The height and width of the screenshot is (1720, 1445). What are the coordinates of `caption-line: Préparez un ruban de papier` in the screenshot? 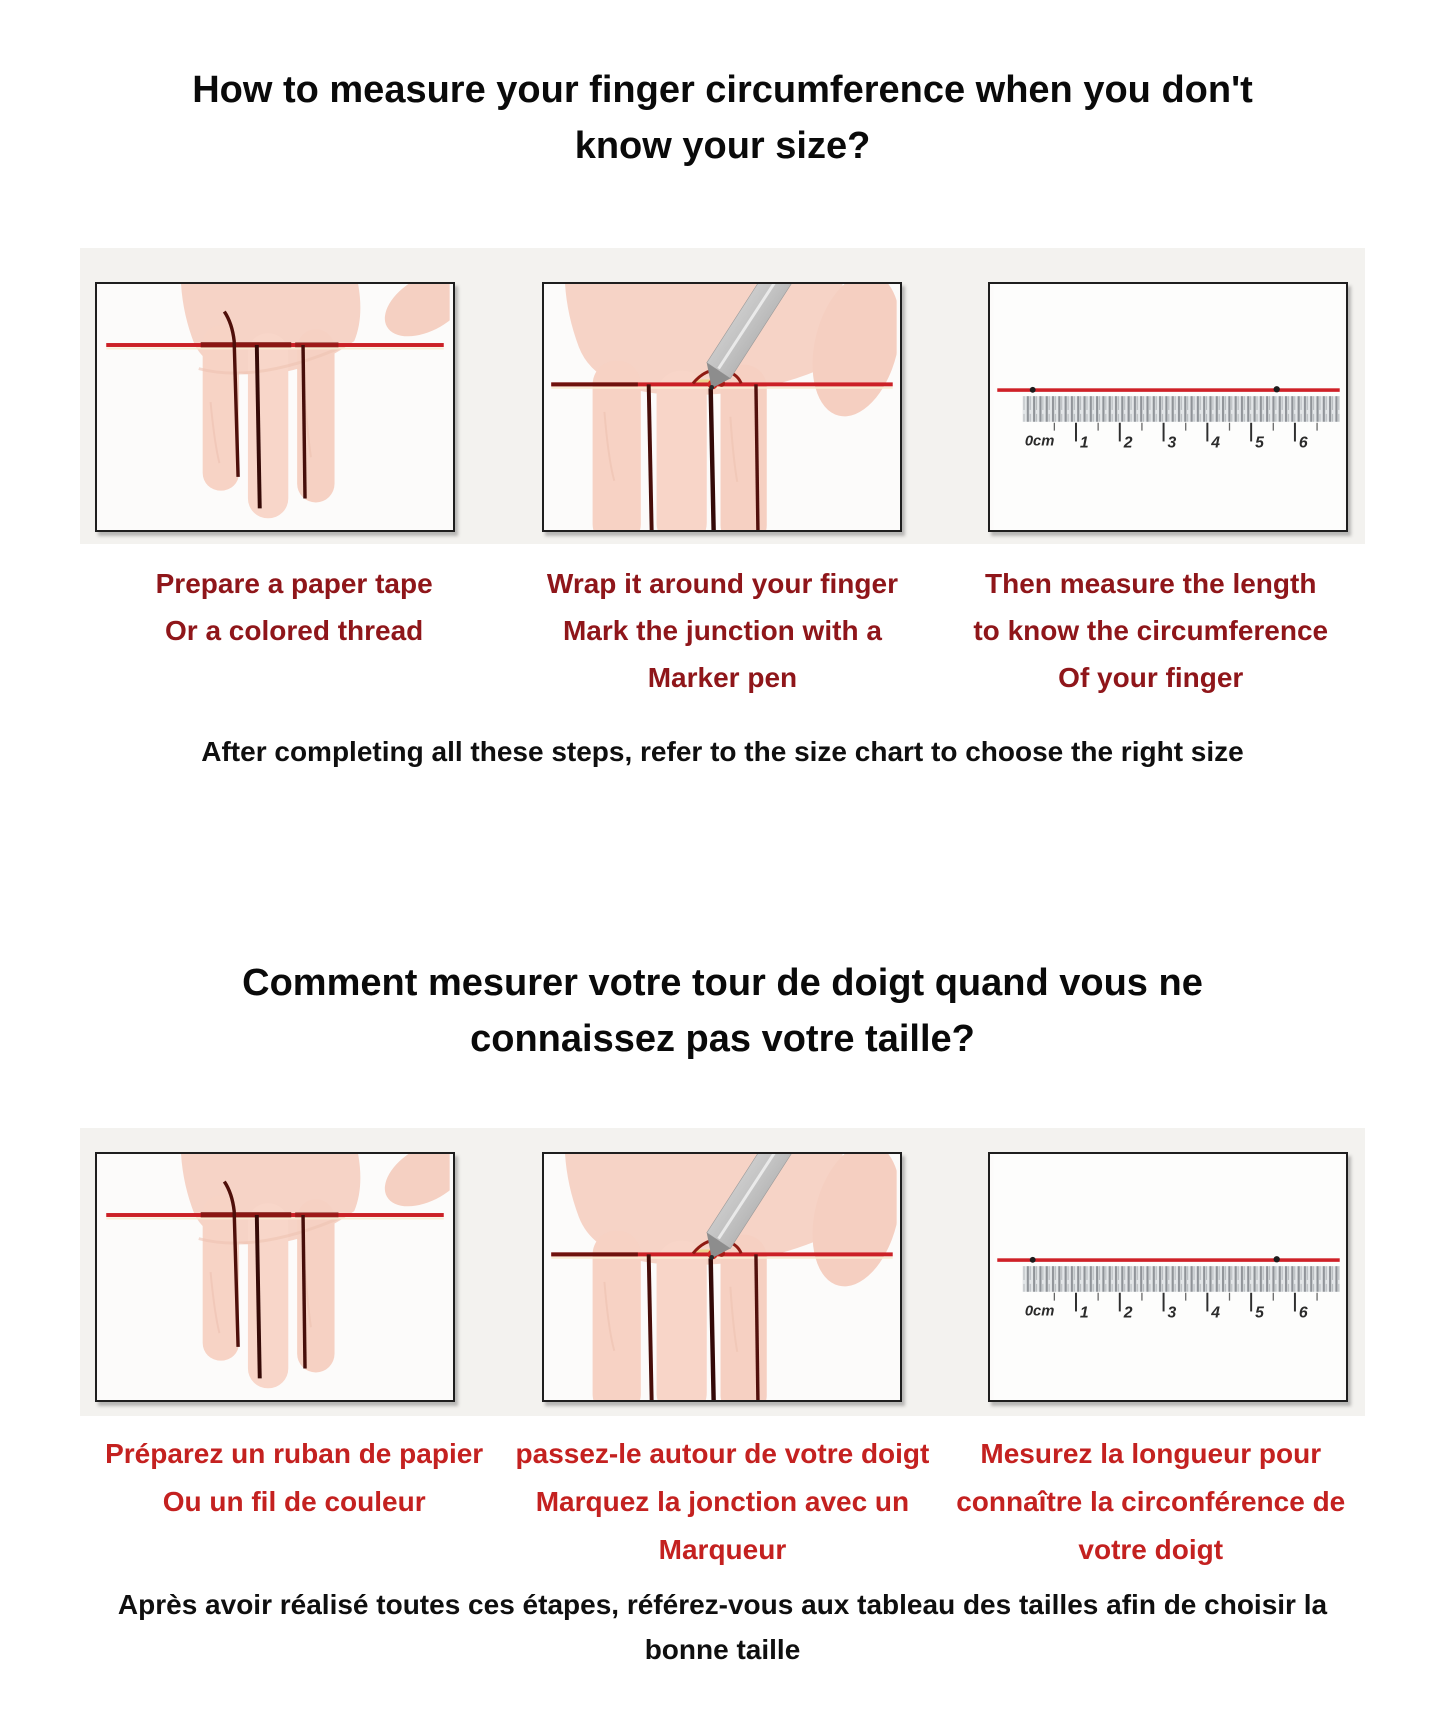 It's located at (294, 1453).